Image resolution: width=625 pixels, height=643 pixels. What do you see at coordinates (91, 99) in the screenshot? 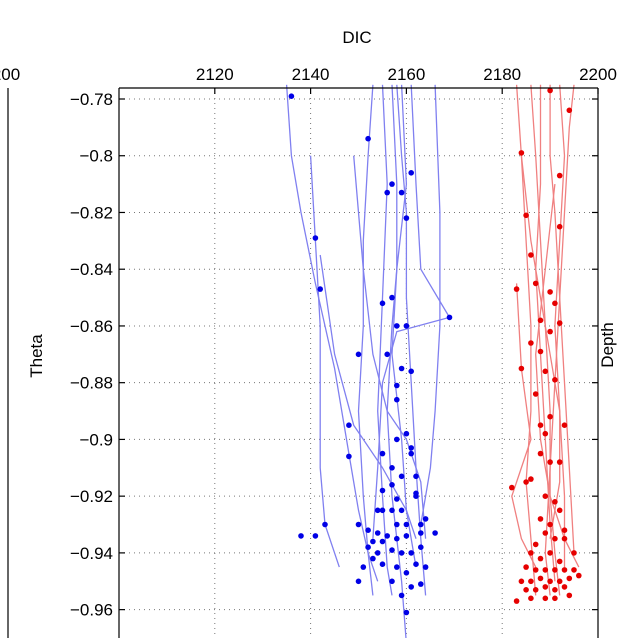
I see `y-tick-label: −0.78` at bounding box center [91, 99].